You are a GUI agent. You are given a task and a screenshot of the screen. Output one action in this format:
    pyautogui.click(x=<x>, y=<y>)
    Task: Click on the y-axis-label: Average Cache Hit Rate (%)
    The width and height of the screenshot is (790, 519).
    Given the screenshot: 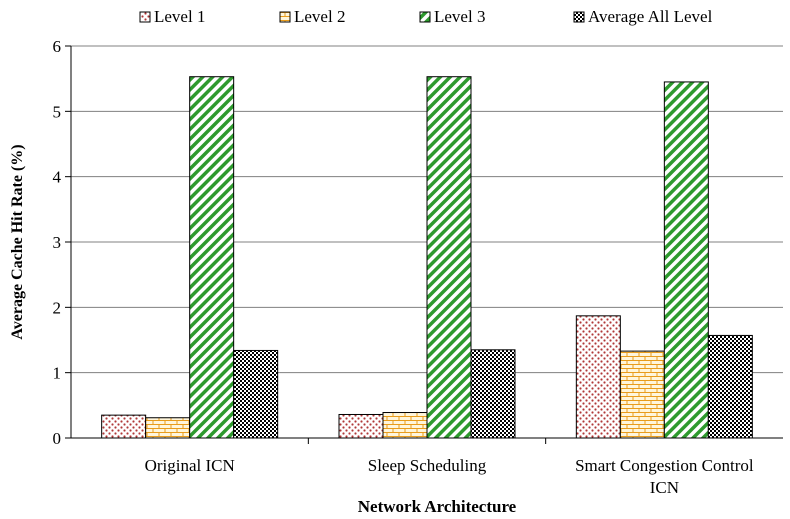 What is the action you would take?
    pyautogui.click(x=17, y=241)
    